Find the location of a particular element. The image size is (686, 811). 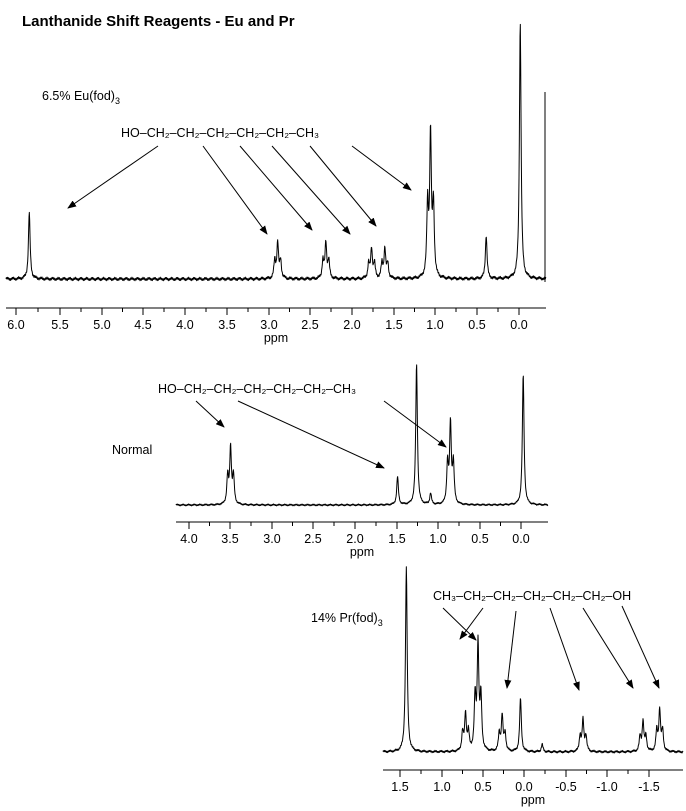

spectrum-trace-normal is located at coordinates (362, 435).